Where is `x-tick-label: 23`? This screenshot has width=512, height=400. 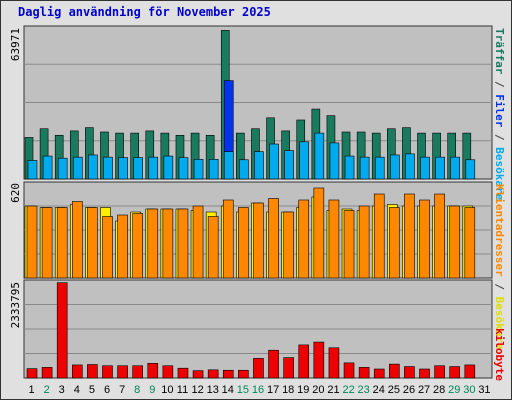 x-tick-label: 23 is located at coordinates (364, 390).